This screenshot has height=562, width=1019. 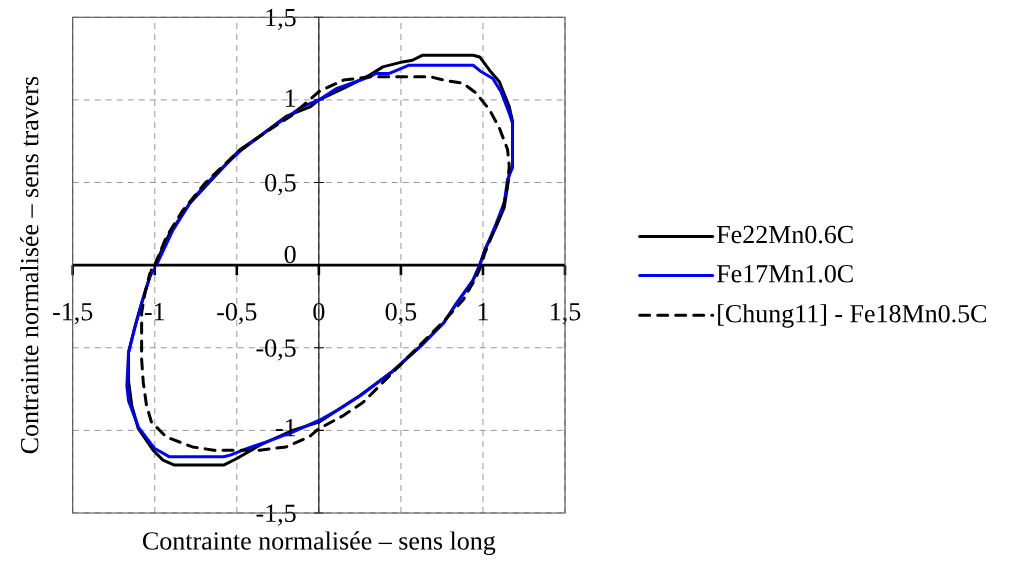 I want to click on legend-label: Fe17Mn1.0C, so click(x=784, y=273).